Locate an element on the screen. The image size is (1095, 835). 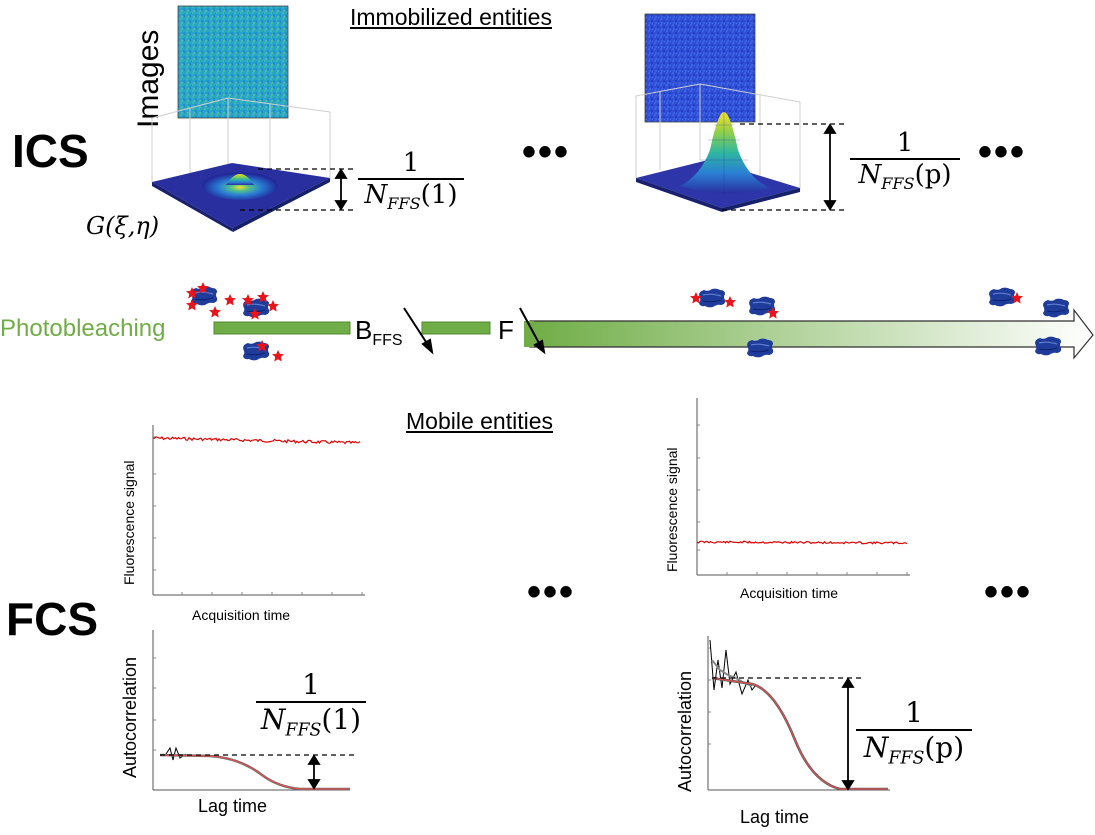
lag-time-label-1: Lag time is located at coordinates (233, 806).